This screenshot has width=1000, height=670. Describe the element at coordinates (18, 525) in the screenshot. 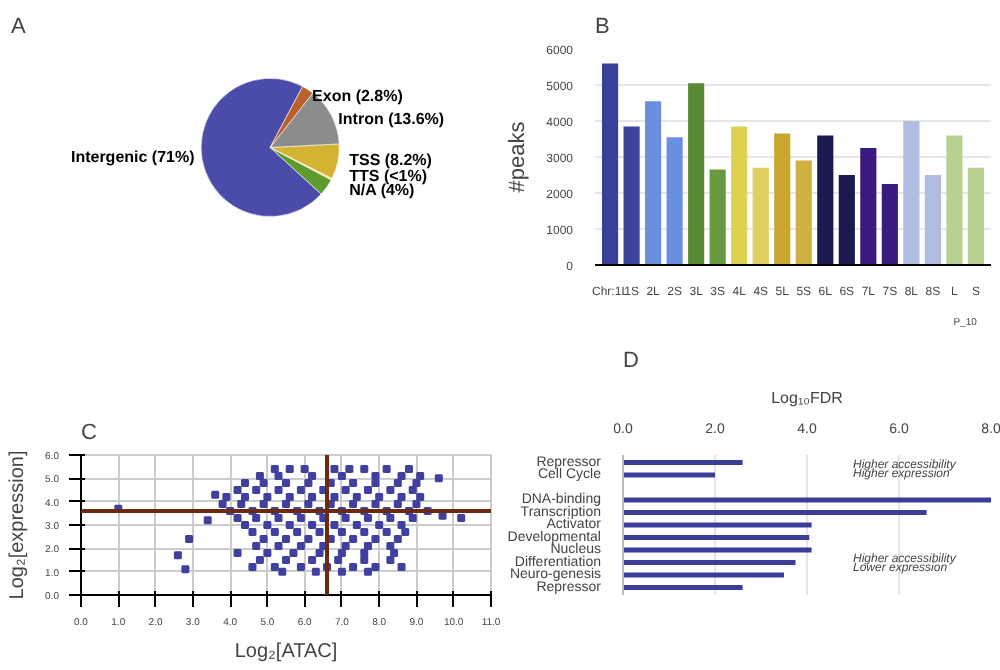

I see `y-axis-title: Log₂[expression]` at that location.